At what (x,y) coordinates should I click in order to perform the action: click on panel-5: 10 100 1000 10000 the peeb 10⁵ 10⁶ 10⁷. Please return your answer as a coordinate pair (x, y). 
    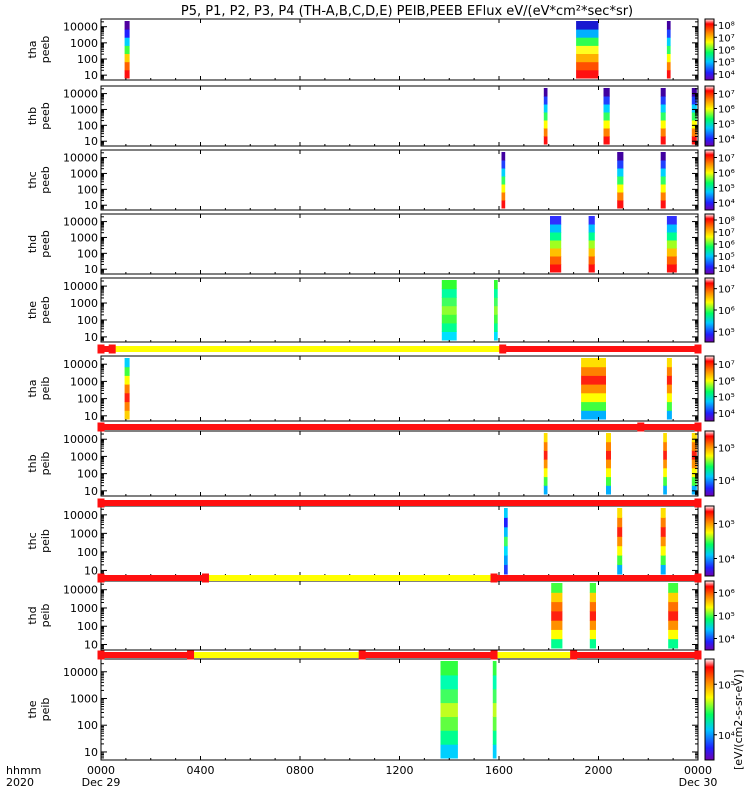
    Looking at the image, I should click on (380, 310).